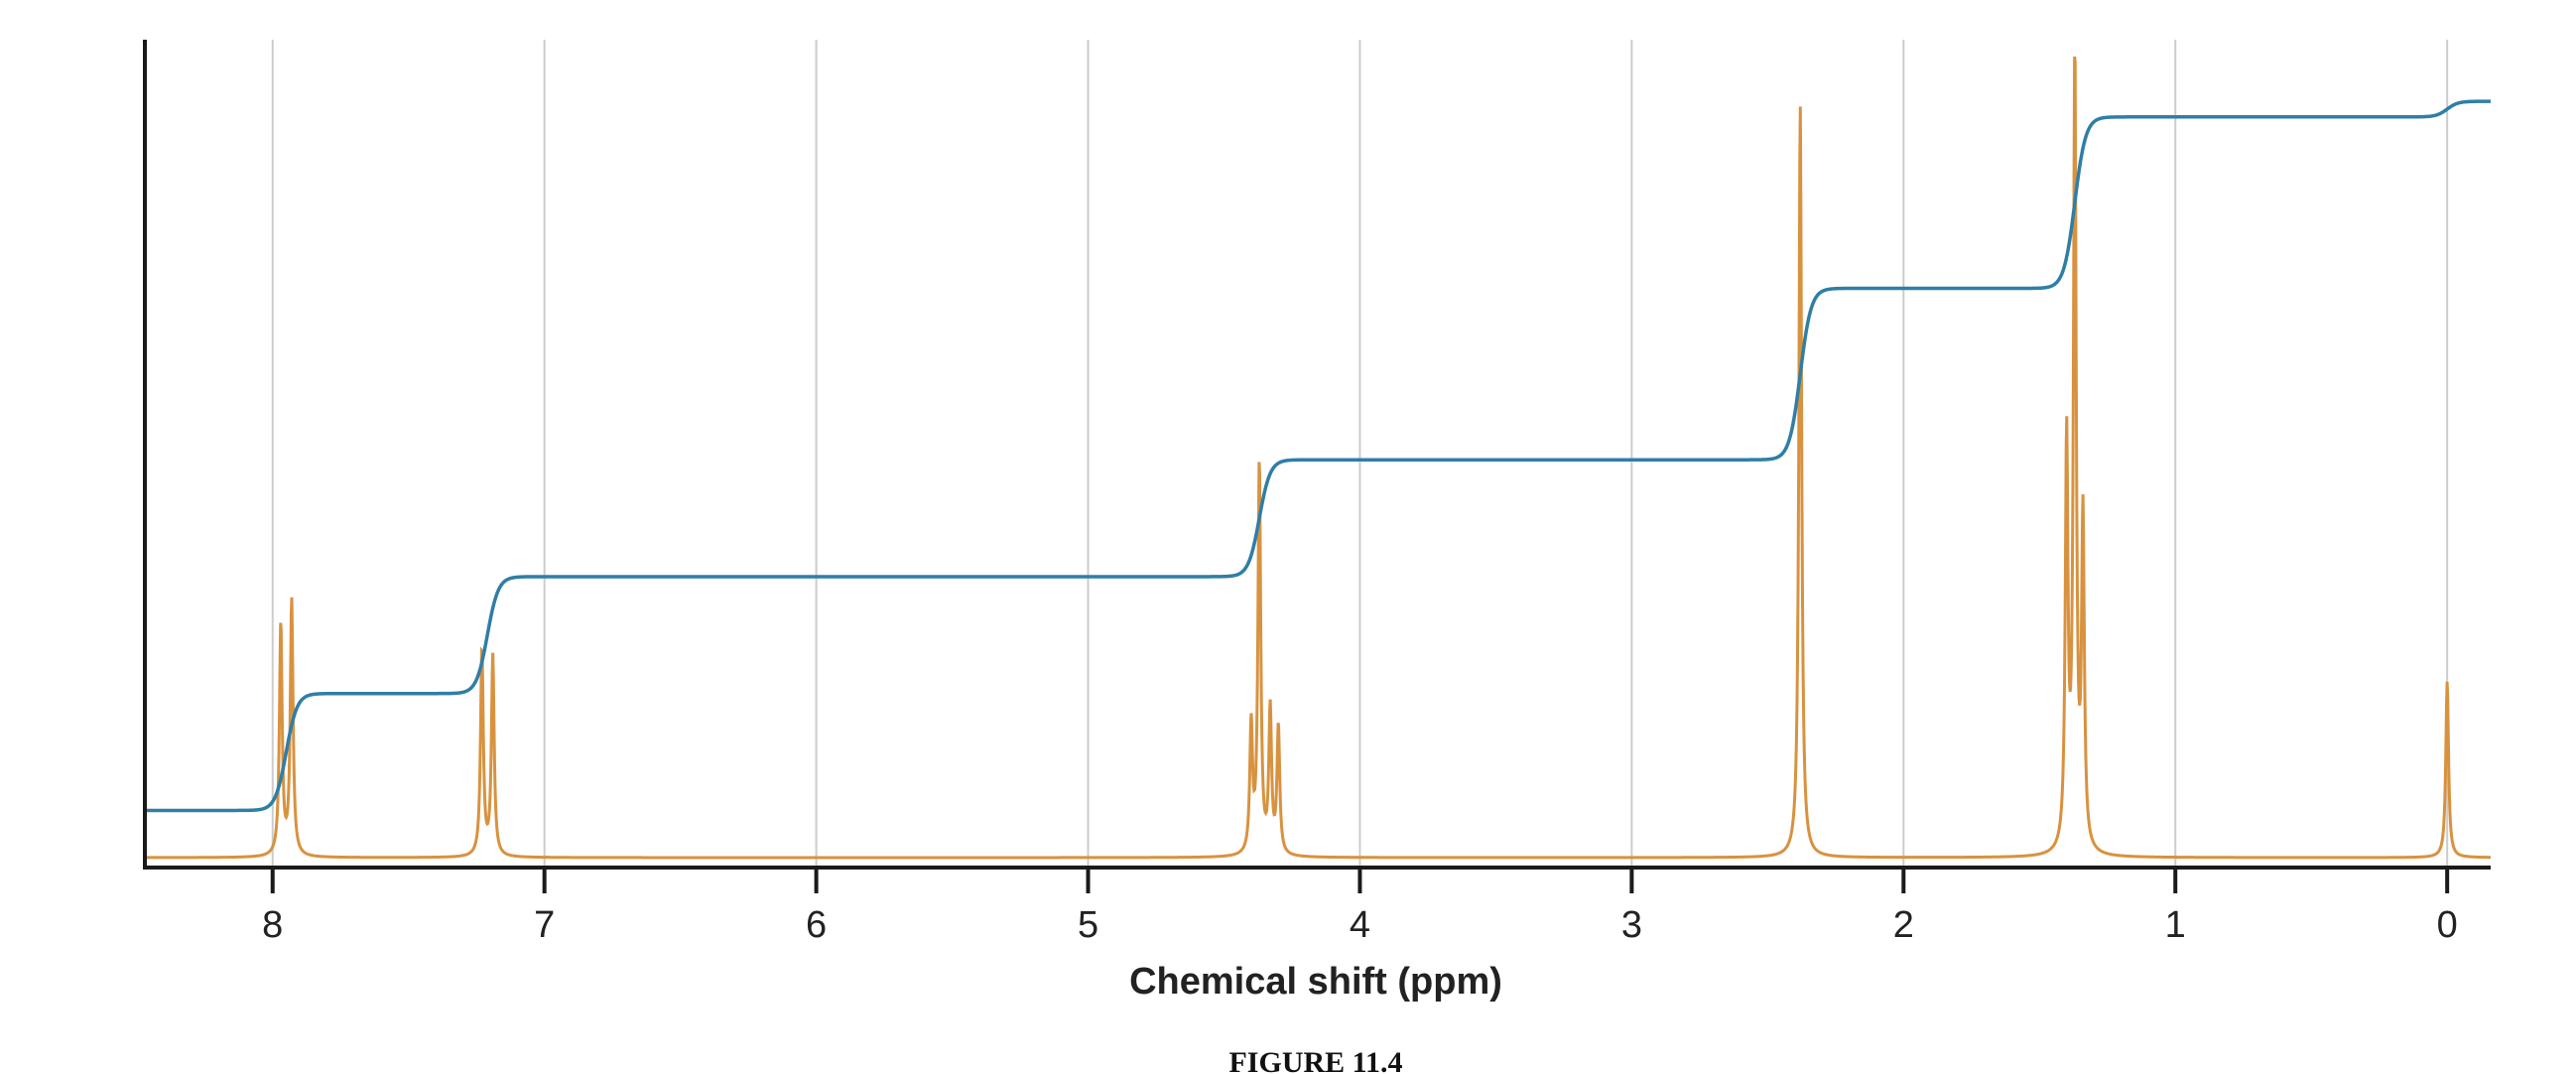 The height and width of the screenshot is (1074, 2576). I want to click on x-tick-label: 7, so click(544, 925).